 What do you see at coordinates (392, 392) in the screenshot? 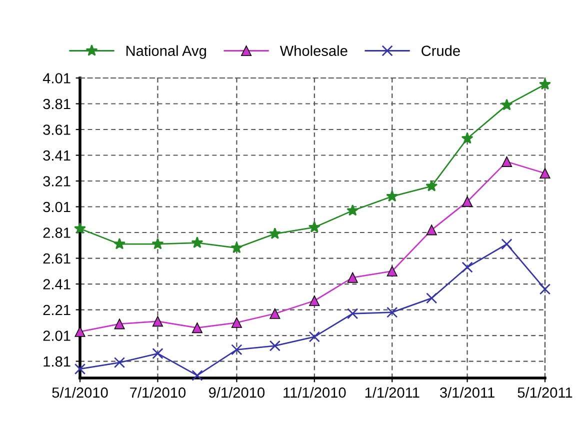
I see `x-tick-label: 1/1/2011` at bounding box center [392, 392].